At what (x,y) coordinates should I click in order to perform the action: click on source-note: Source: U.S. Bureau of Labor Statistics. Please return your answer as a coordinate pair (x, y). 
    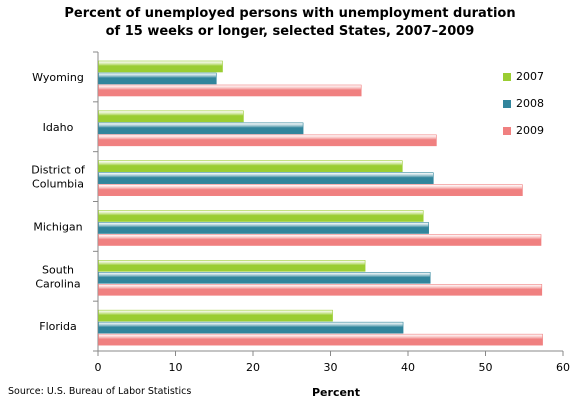
    Looking at the image, I should click on (100, 391).